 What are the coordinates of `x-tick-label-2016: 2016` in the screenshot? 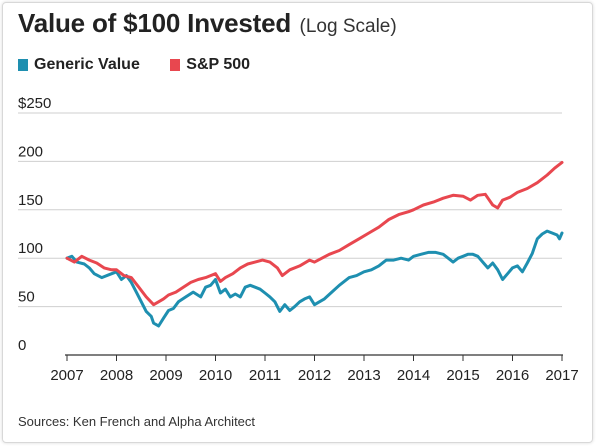 It's located at (512, 375).